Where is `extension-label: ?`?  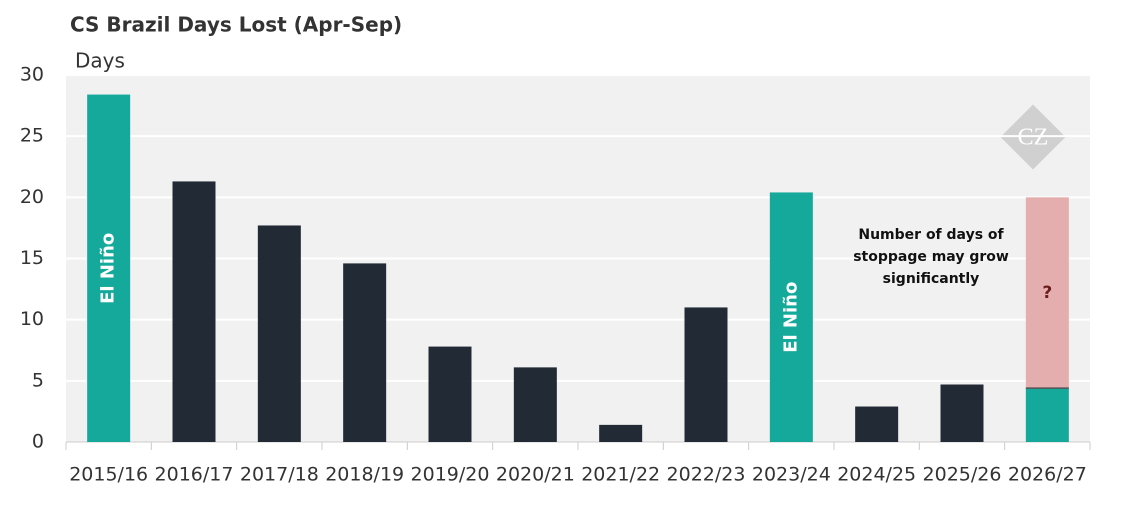 extension-label: ? is located at coordinates (1047, 293).